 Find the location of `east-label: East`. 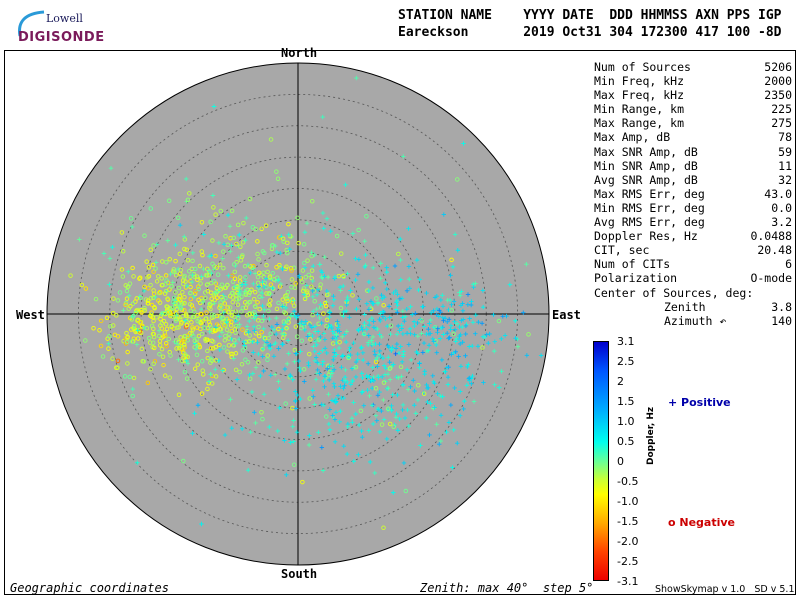

east-label: East is located at coordinates (566, 315).